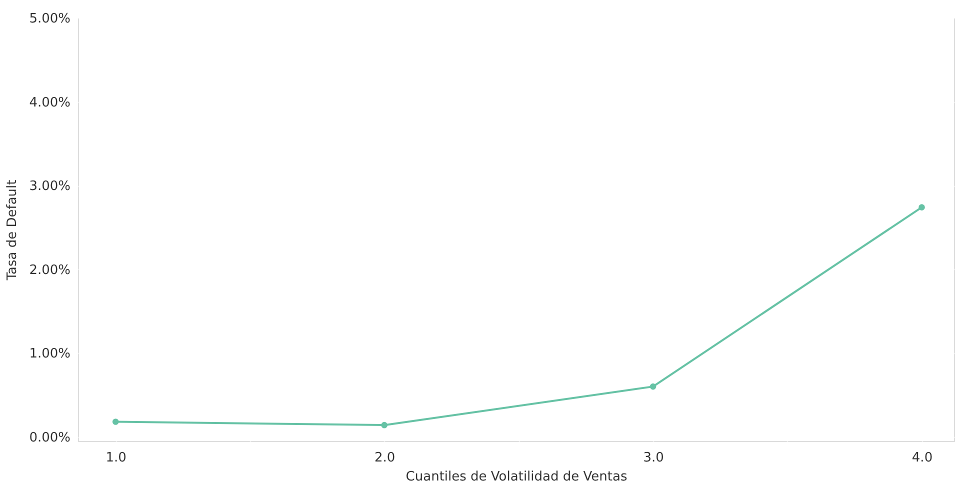 This screenshot has height=488, width=956. What do you see at coordinates (49, 19) in the screenshot?
I see `y-tick-label: 5.00%` at bounding box center [49, 19].